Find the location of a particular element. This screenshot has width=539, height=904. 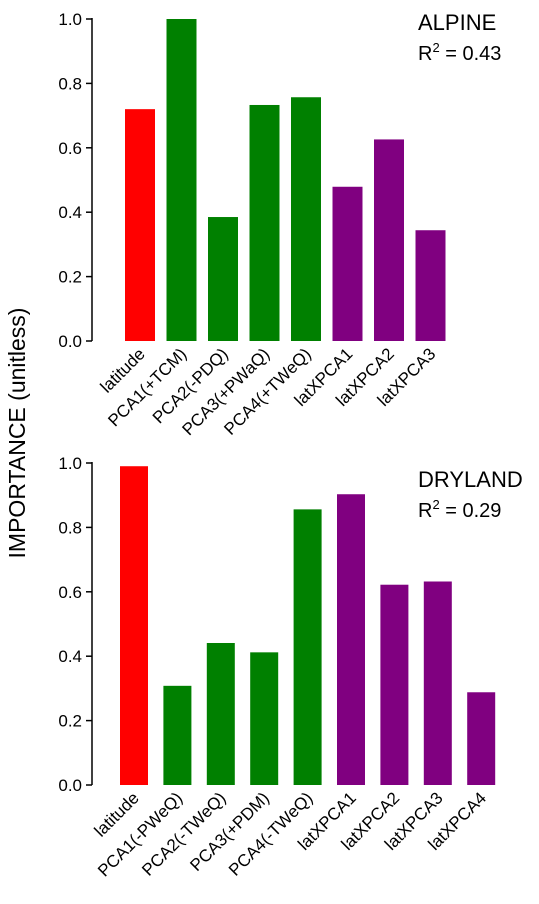

bar-pca1-tcm is located at coordinates (181, 180).